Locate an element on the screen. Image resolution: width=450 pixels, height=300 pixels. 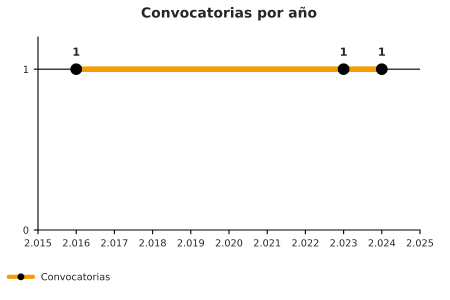
x-tick-label: 2.016 is located at coordinates (76, 243).